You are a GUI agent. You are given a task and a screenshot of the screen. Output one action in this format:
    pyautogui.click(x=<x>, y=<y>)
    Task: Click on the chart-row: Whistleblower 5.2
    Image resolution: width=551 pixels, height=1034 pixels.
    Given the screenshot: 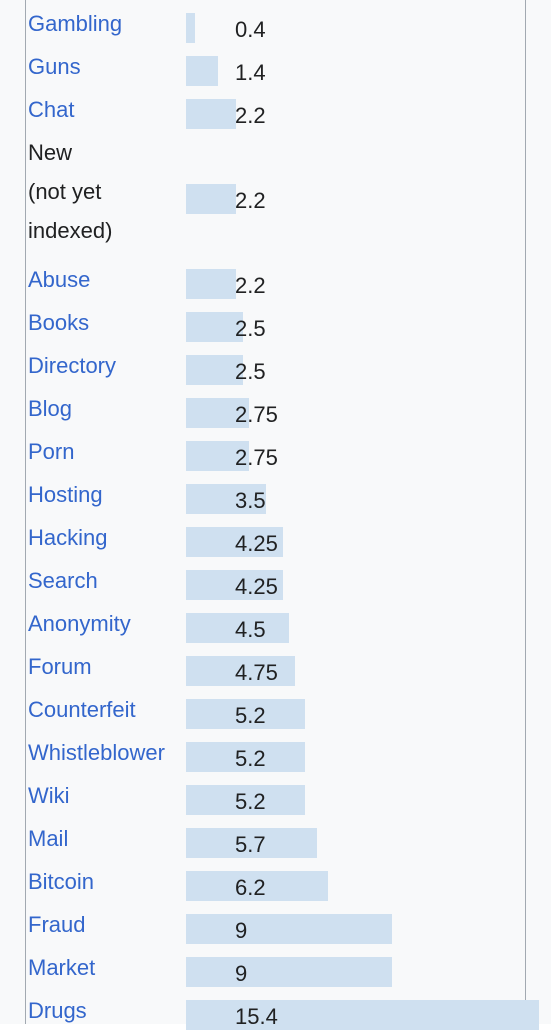 What is the action you would take?
    pyautogui.click(x=288, y=754)
    